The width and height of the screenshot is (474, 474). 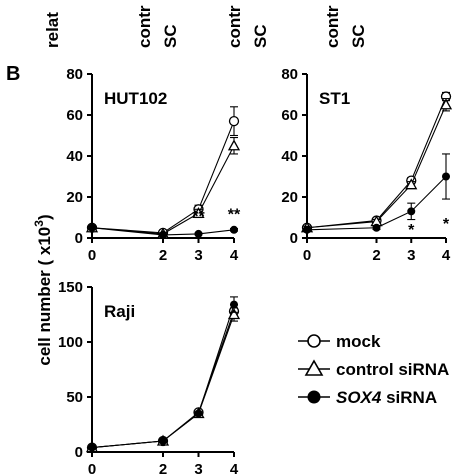 I want to click on top-label-6: contr, so click(x=332, y=26).